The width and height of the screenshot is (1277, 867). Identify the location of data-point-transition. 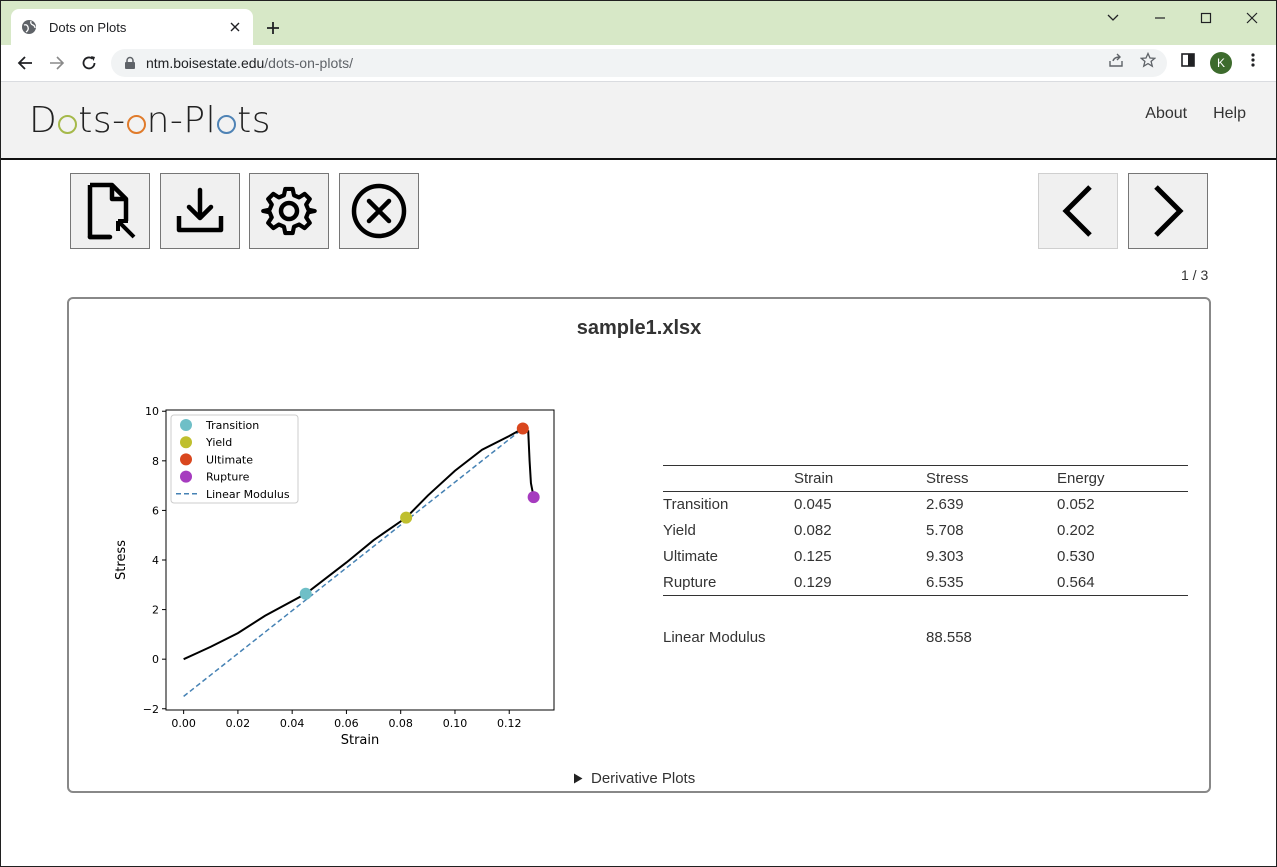
(305, 593).